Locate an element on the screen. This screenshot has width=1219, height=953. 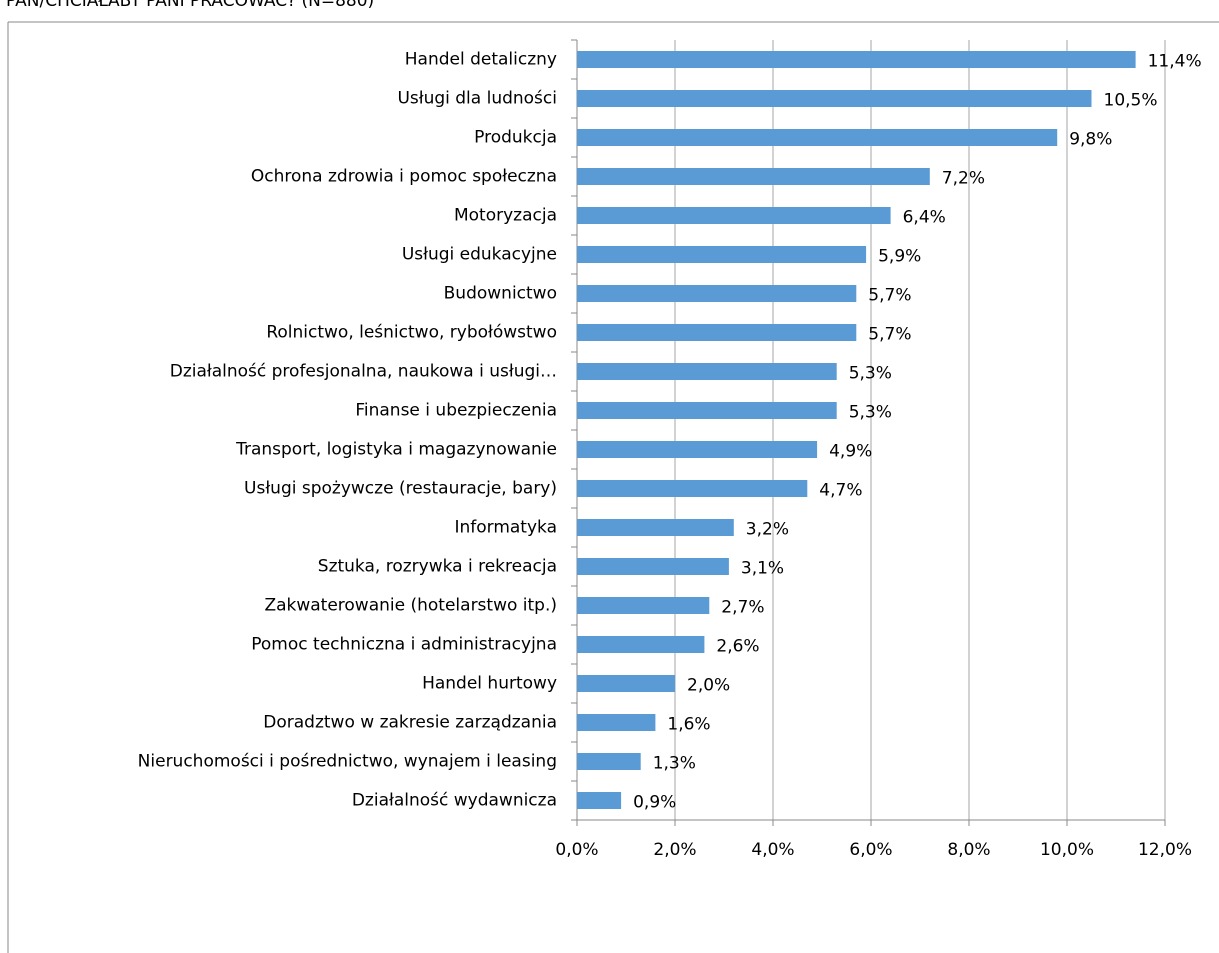
value-label: 1,3% is located at coordinates (674, 764).